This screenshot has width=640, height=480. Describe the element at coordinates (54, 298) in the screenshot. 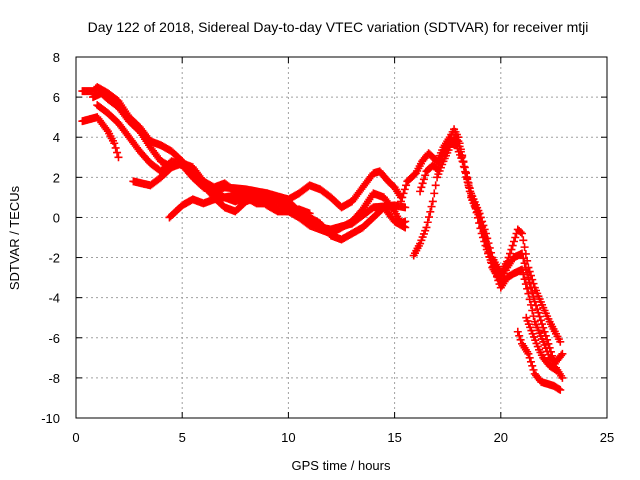

I see `y-tick-label: -4` at that location.